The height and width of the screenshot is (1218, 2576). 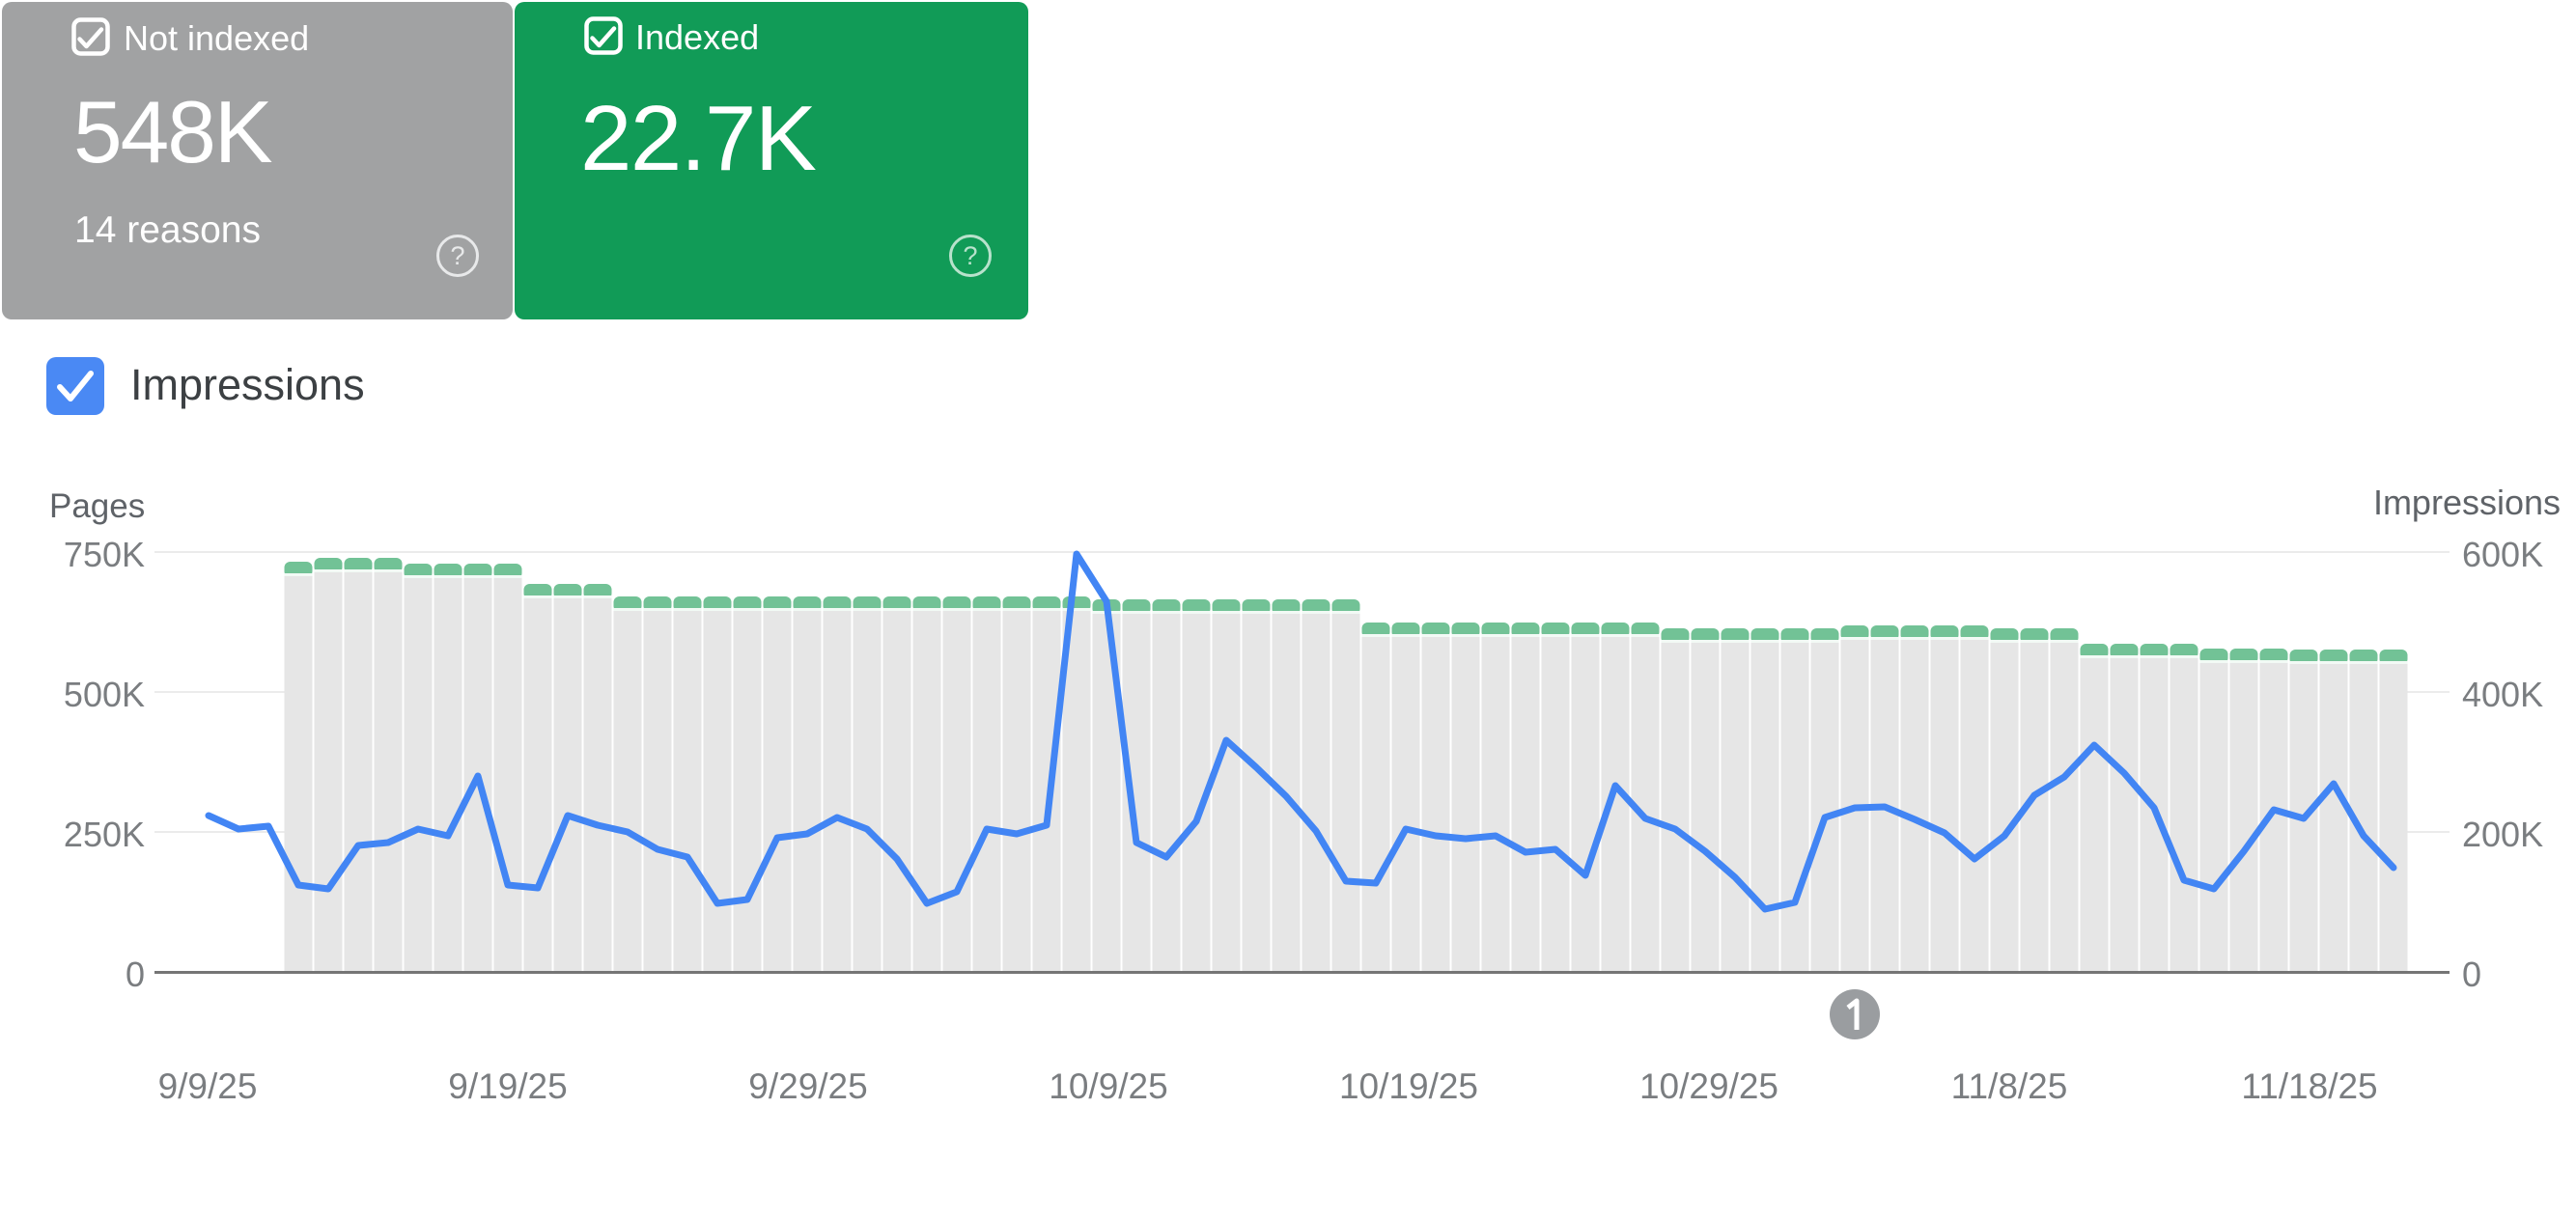 I want to click on svg-text: 11/8/25, so click(x=2010, y=1086).